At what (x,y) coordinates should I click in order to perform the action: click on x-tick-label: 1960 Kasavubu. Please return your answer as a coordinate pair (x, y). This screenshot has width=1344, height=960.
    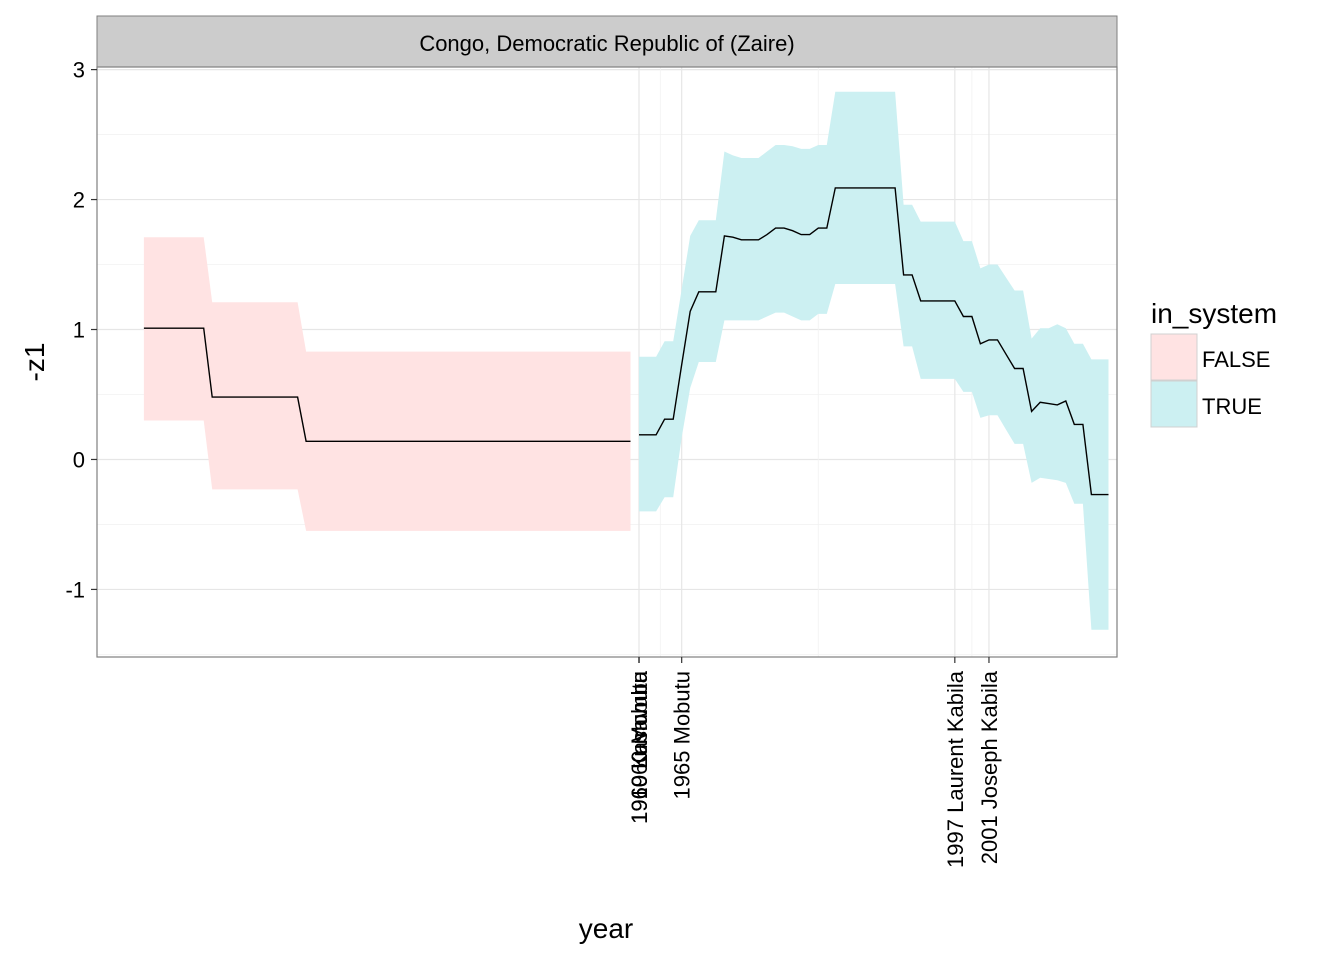
    Looking at the image, I should click on (639, 747).